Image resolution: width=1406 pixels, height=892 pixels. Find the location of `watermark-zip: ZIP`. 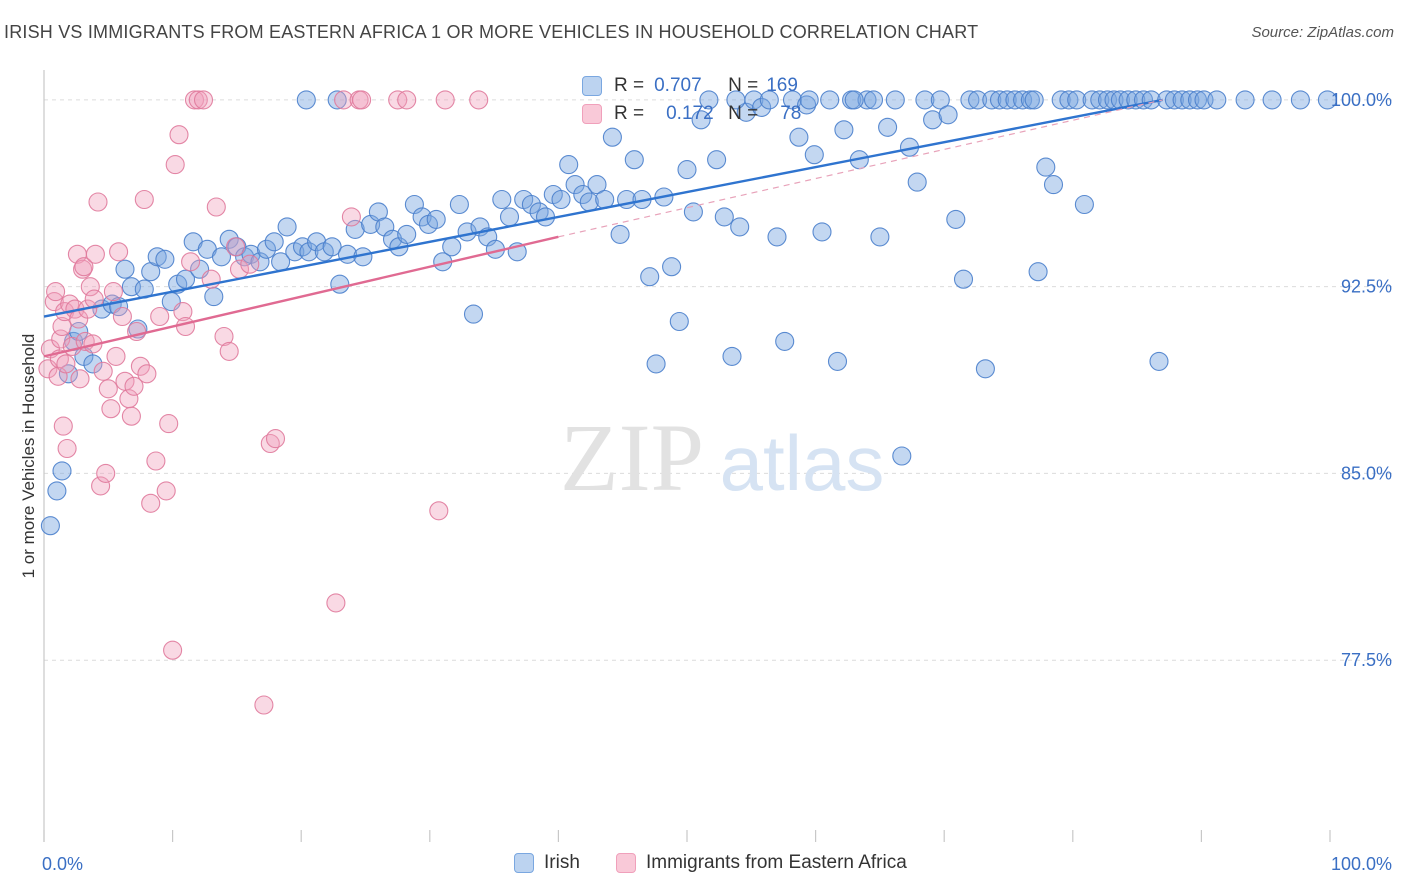

watermark-zip: ZIP is located at coordinates (632, 457).